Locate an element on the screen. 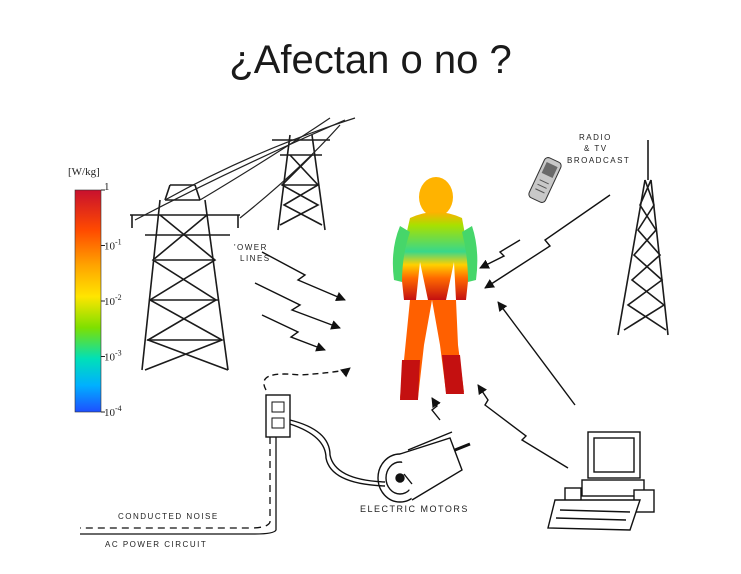  motor-field-arrow is located at coordinates (436, 409).